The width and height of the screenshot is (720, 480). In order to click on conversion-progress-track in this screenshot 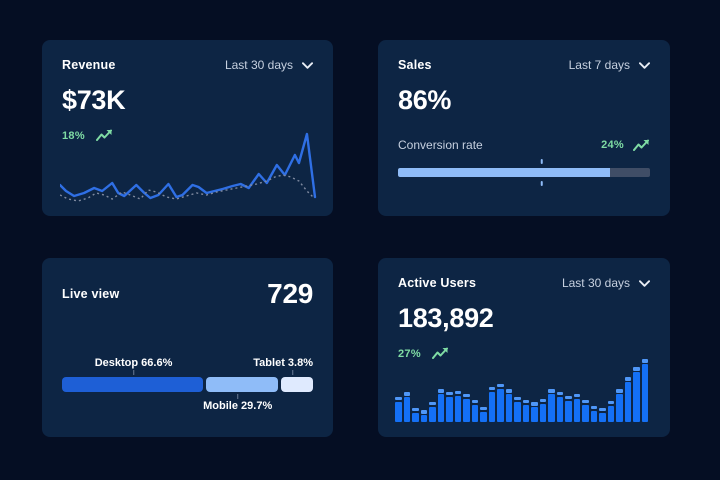, I will do `click(524, 172)`.